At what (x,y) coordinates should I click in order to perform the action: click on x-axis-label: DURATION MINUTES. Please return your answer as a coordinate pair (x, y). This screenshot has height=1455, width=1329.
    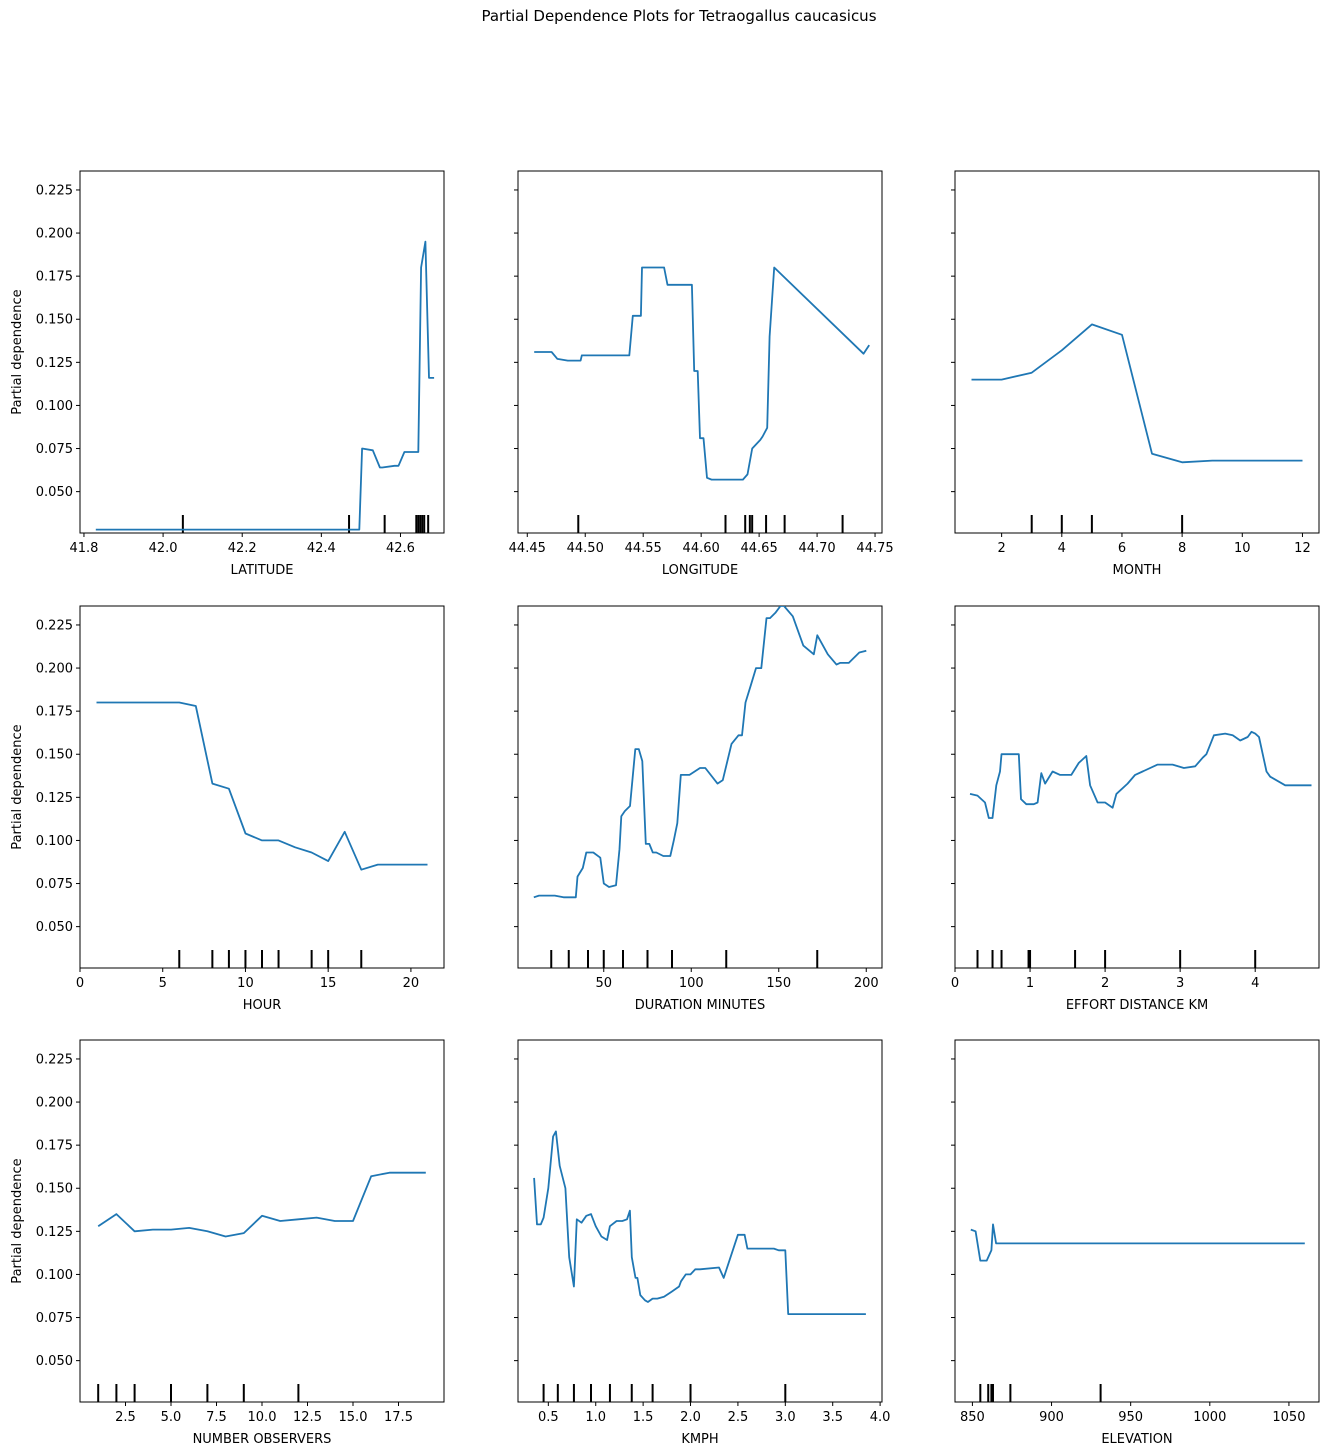
    Looking at the image, I should click on (700, 1005).